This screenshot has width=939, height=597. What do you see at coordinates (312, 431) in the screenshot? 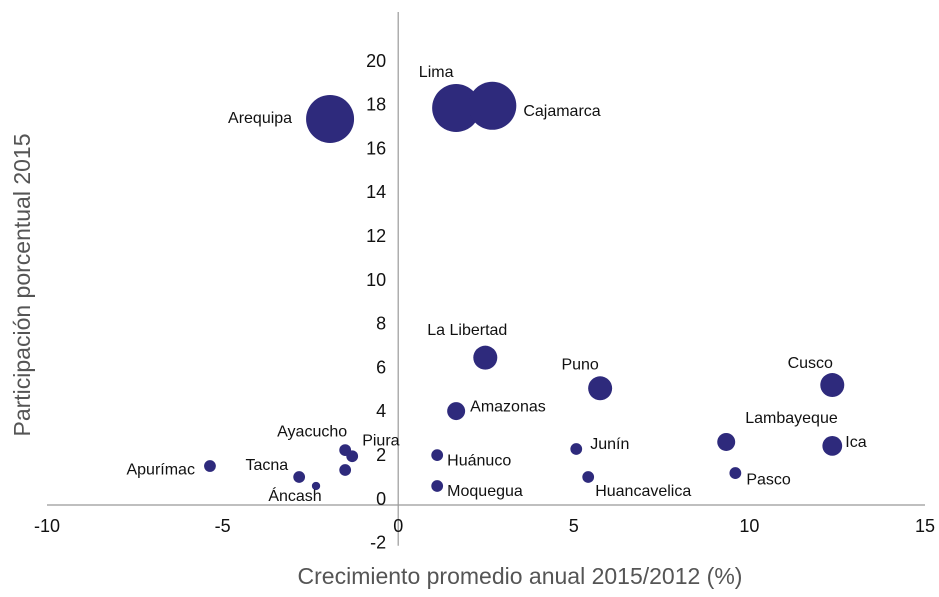
I see `point-label: Ayacucho` at bounding box center [312, 431].